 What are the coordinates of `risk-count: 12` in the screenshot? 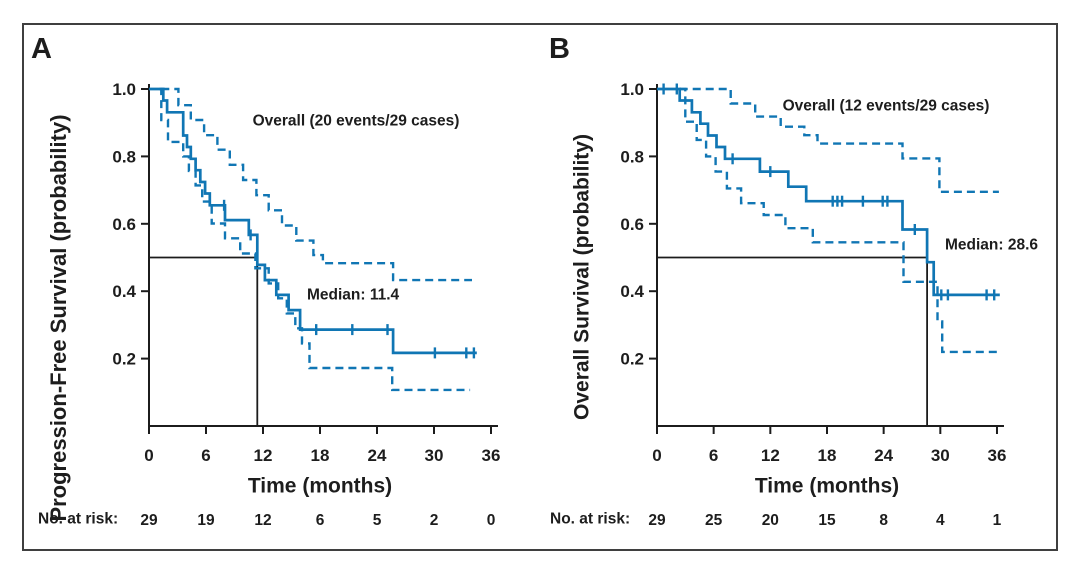 It's located at (262, 520).